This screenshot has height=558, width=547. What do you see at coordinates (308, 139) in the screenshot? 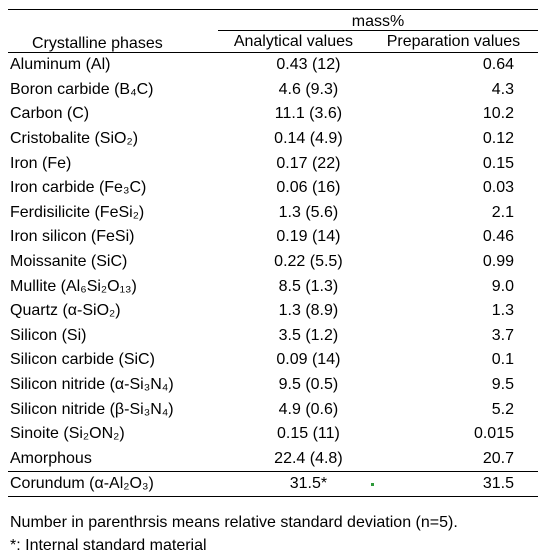
I see `analytical-value-cell: 0.14 (4.9)` at bounding box center [308, 139].